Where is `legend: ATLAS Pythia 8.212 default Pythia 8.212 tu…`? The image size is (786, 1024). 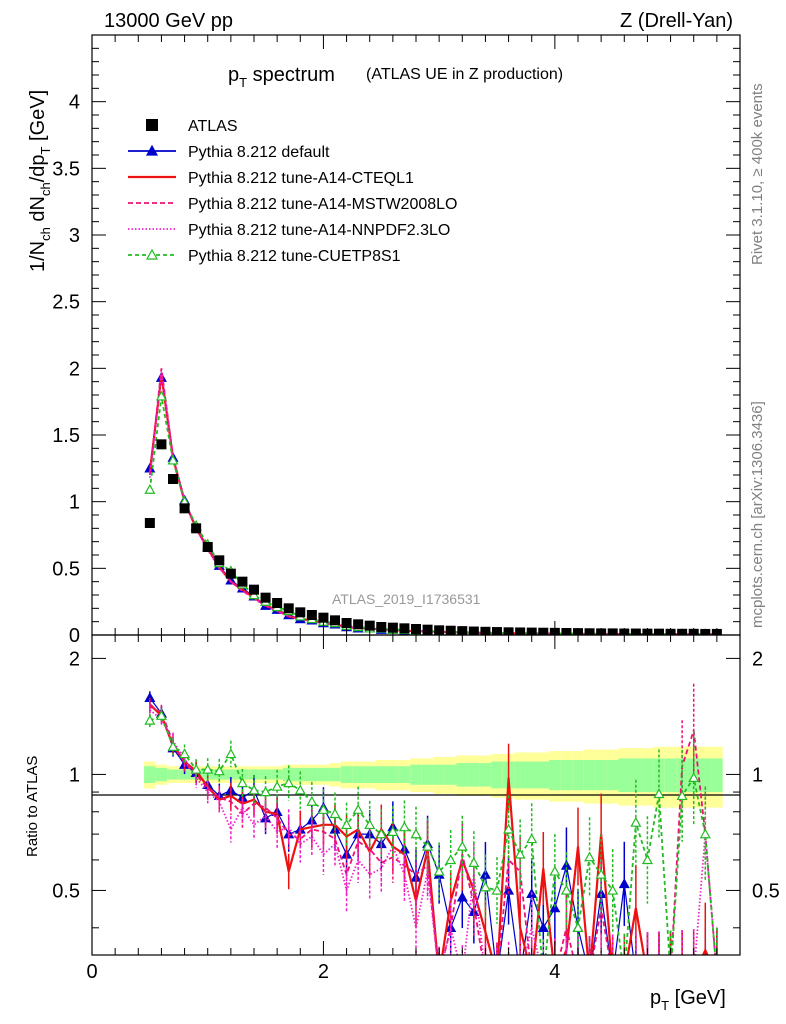
legend: ATLAS Pythia 8.212 default Pythia 8.212 tu… is located at coordinates (292, 191).